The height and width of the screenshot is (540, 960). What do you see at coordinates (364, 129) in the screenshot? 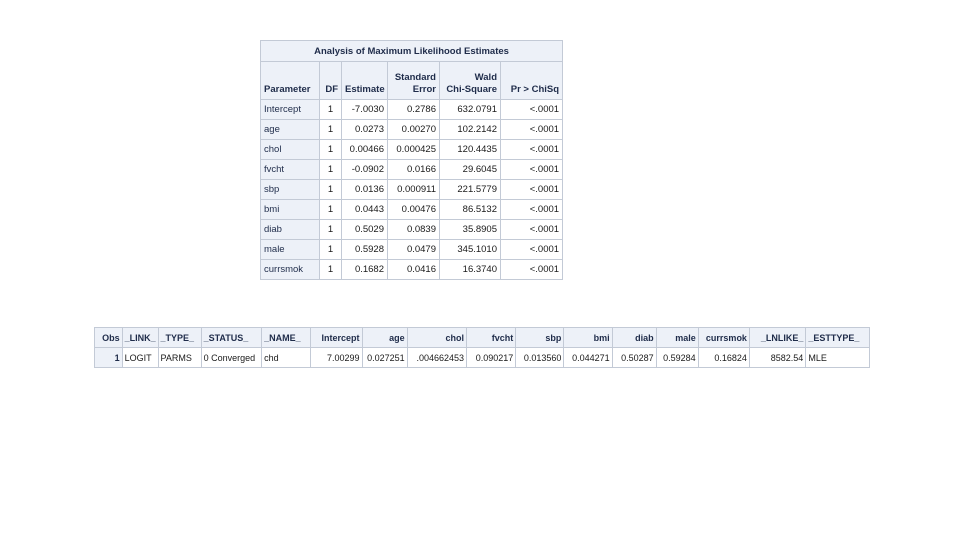
I see `cell-estimate: 0.0273` at bounding box center [364, 129].